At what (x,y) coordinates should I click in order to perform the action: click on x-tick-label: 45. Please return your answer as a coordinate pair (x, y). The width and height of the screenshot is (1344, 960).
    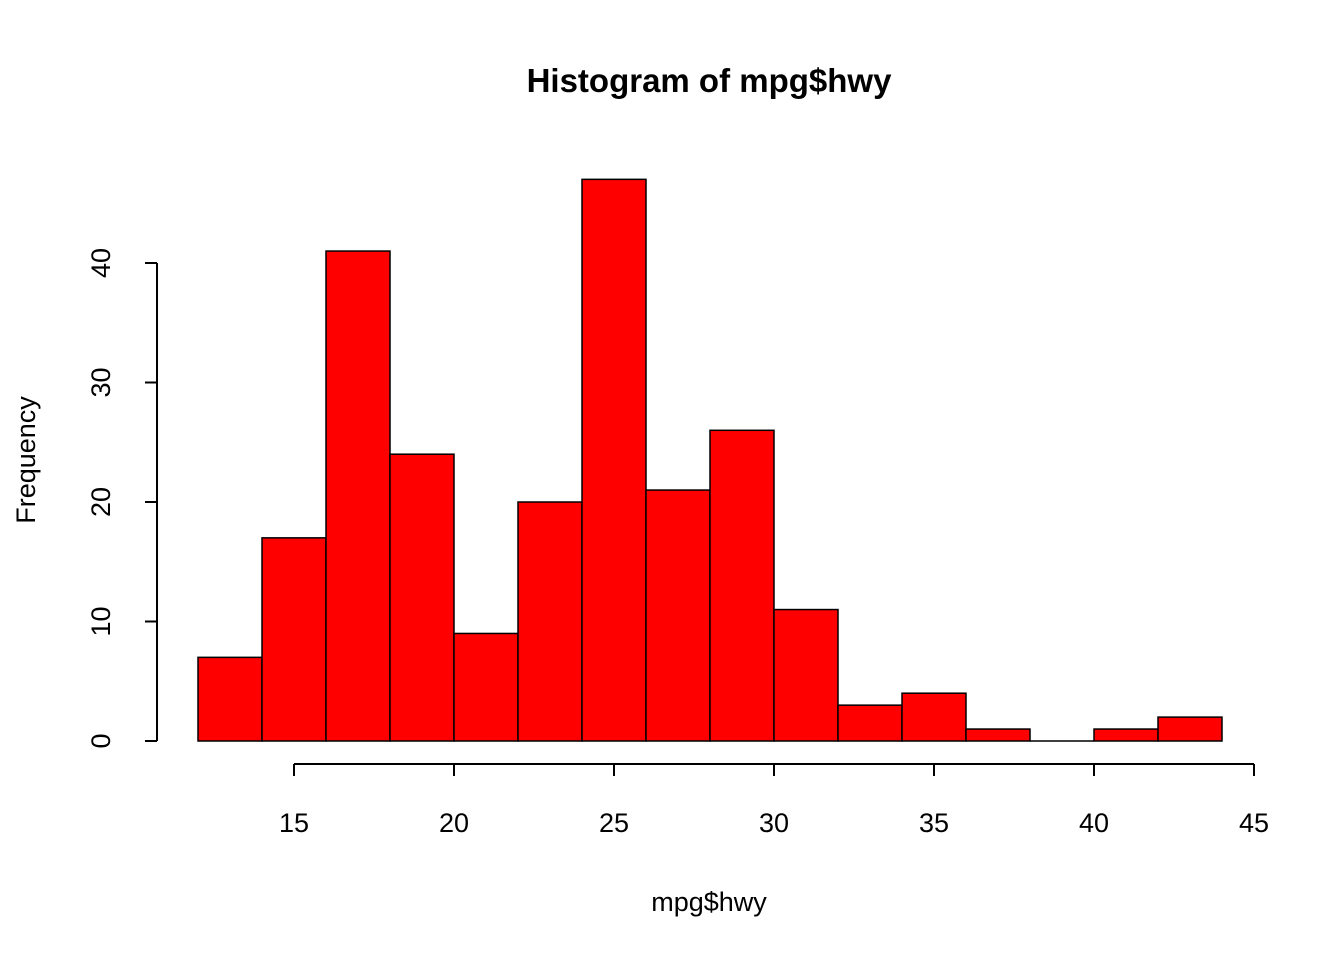
    Looking at the image, I should click on (1254, 823).